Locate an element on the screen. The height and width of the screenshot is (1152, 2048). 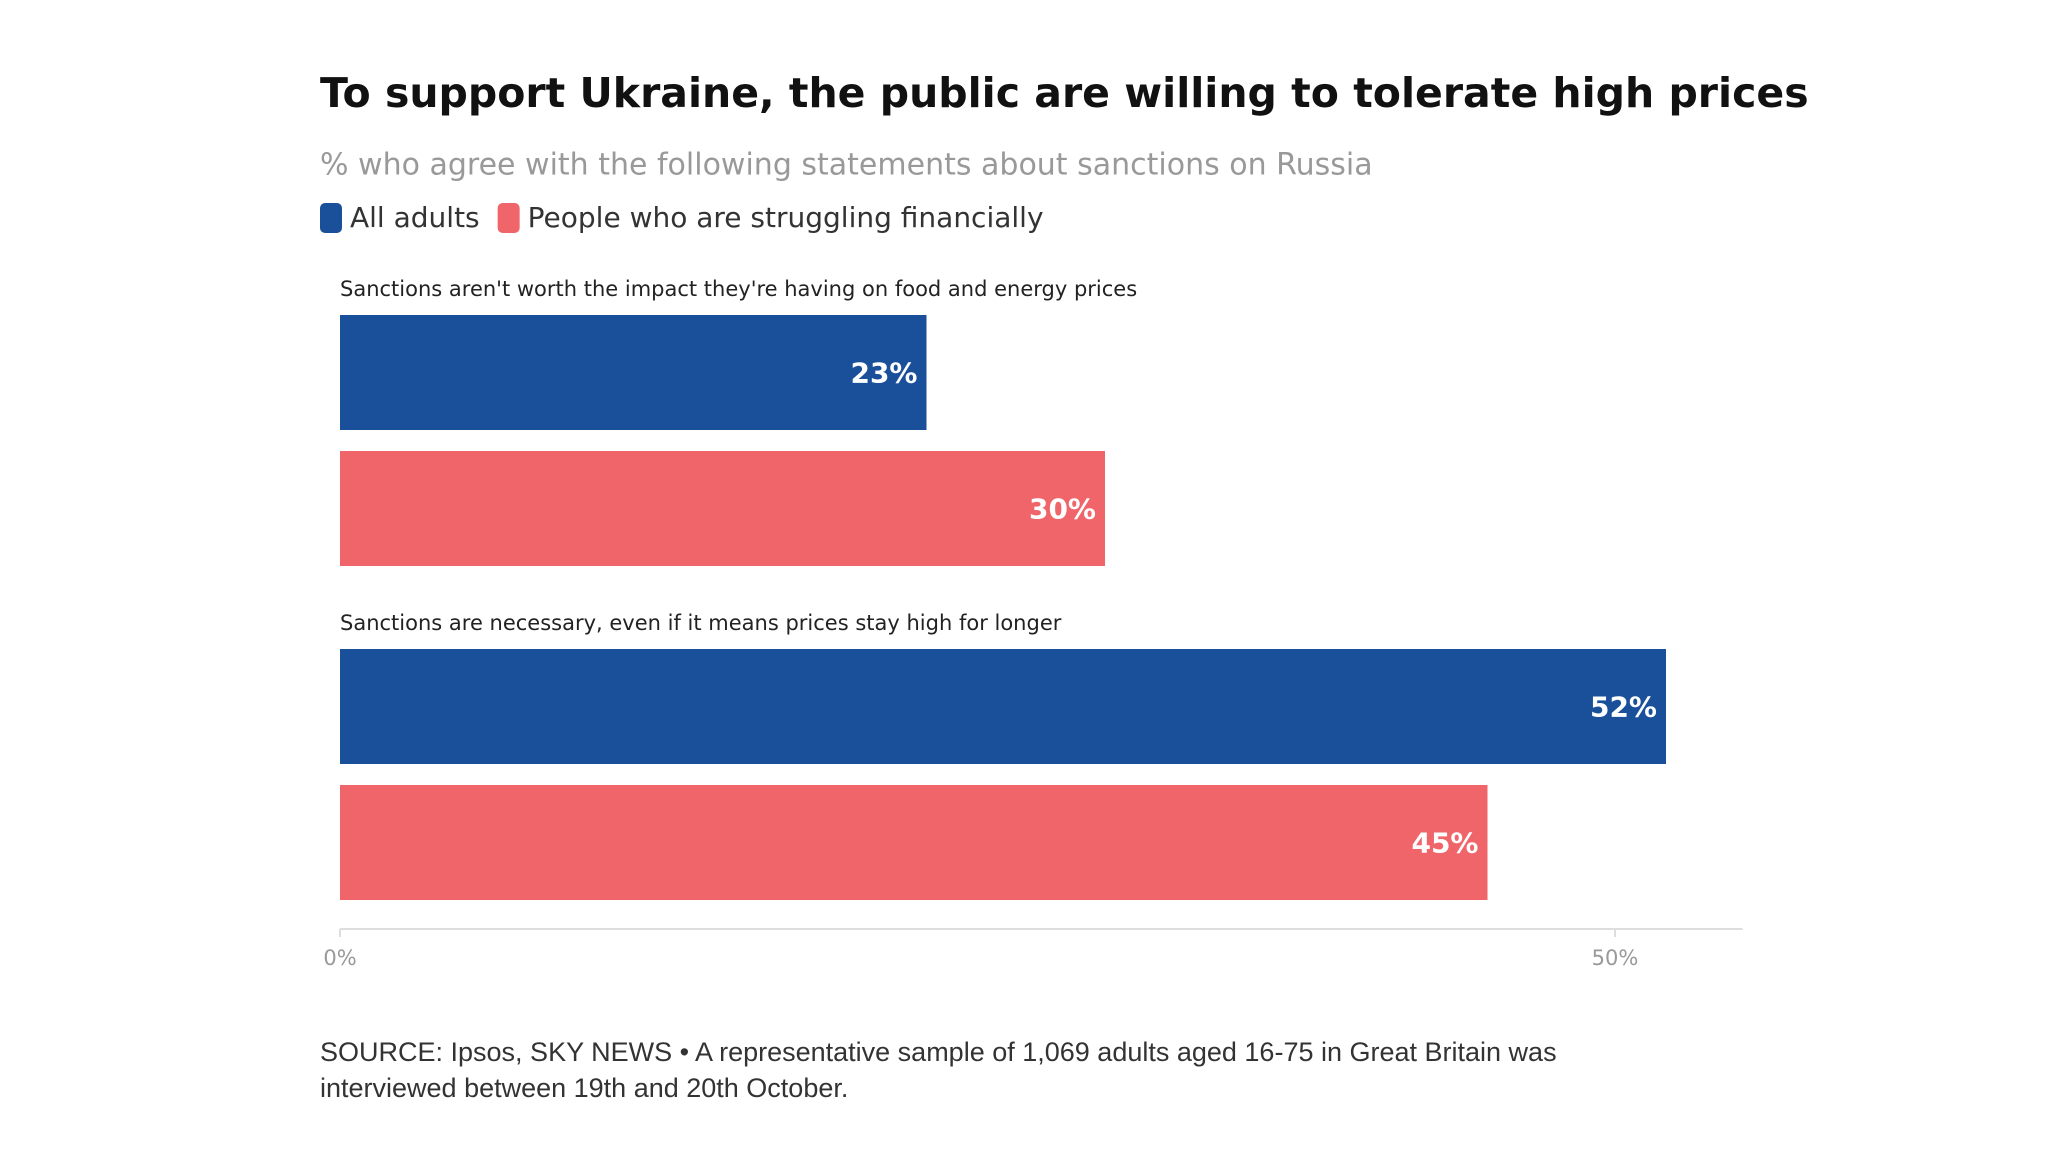
data-label: 23% is located at coordinates (883, 373).